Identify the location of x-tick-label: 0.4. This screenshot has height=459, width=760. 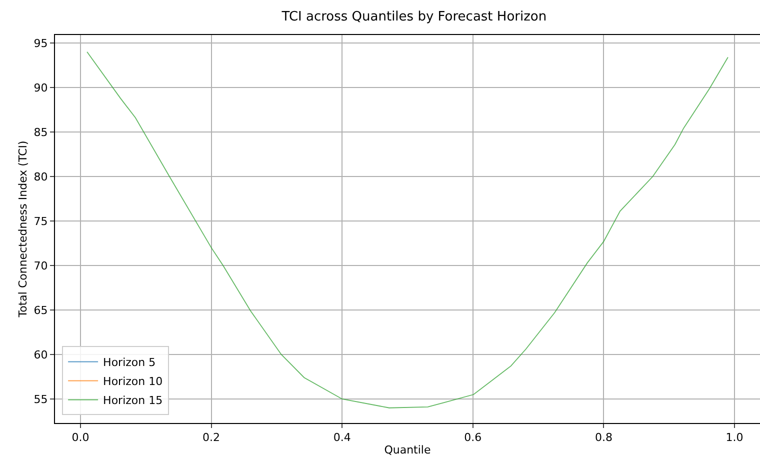
(342, 437).